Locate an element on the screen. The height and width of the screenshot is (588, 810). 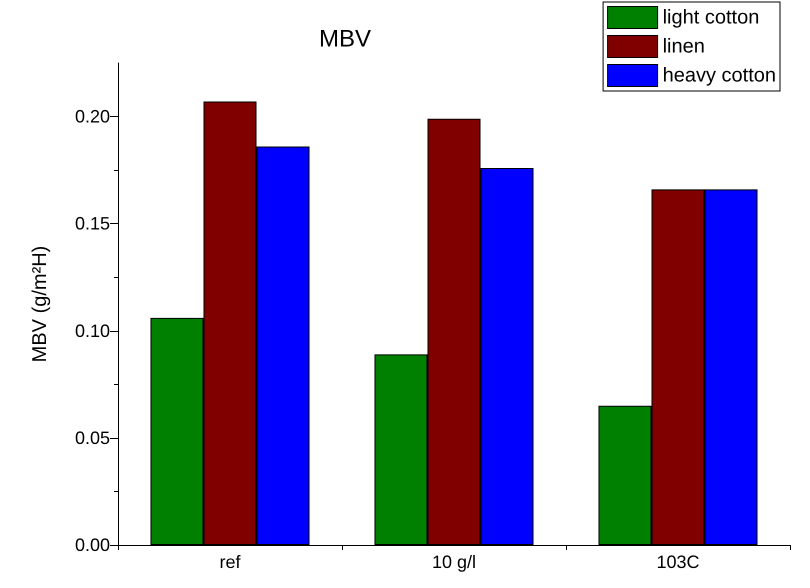
legend-label: light cotton is located at coordinates (711, 17).